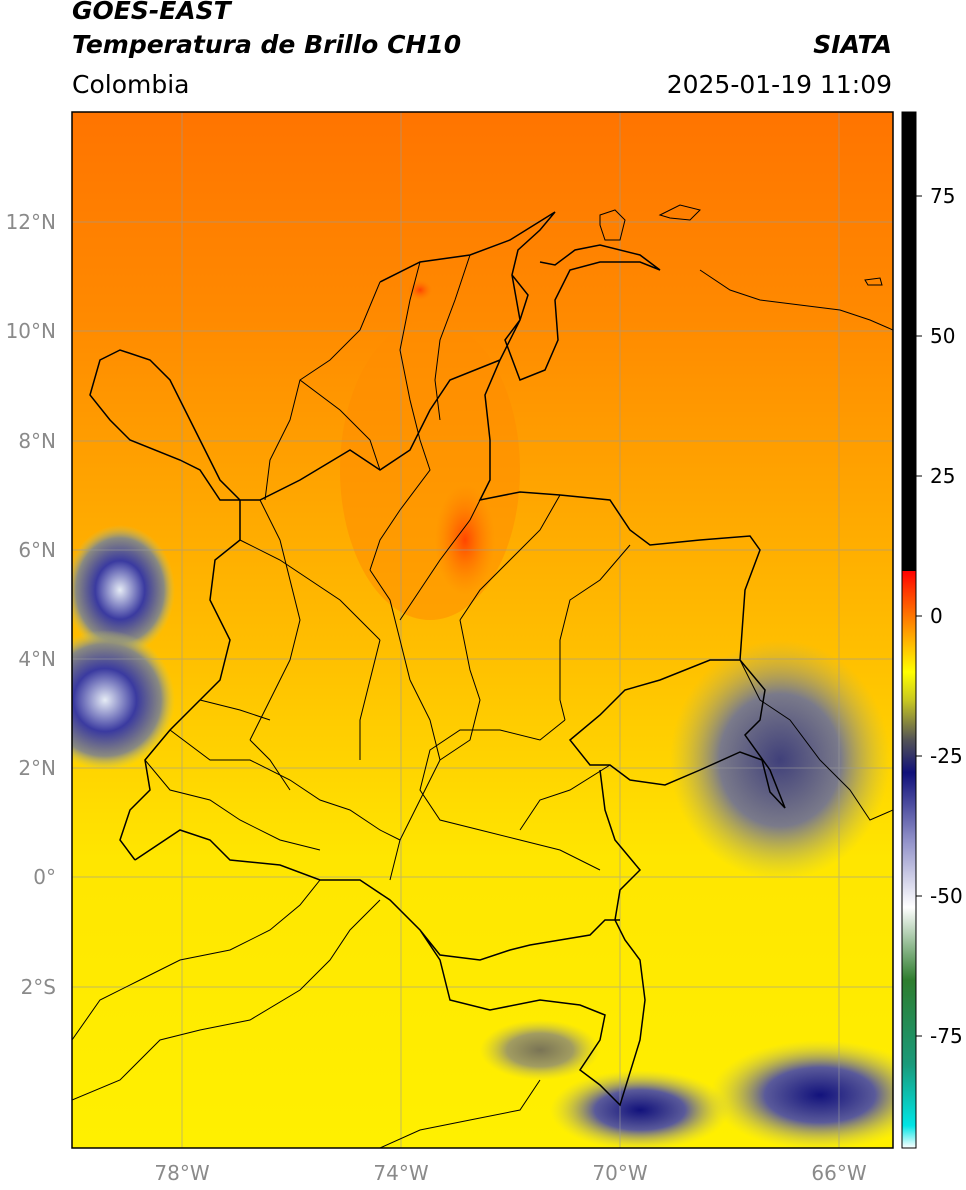  I want to click on latitude-axis: 12°N 10°N 8°N 6°N 4°N 2°N 0° 2°S, so click(31, 604).